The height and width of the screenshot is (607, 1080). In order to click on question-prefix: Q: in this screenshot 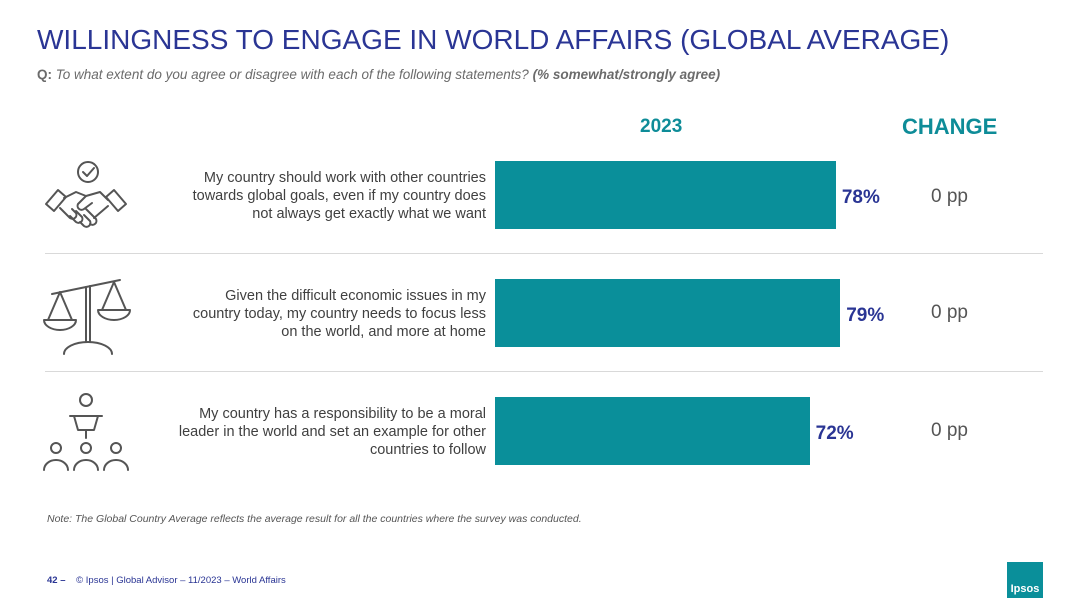, I will do `click(44, 74)`.